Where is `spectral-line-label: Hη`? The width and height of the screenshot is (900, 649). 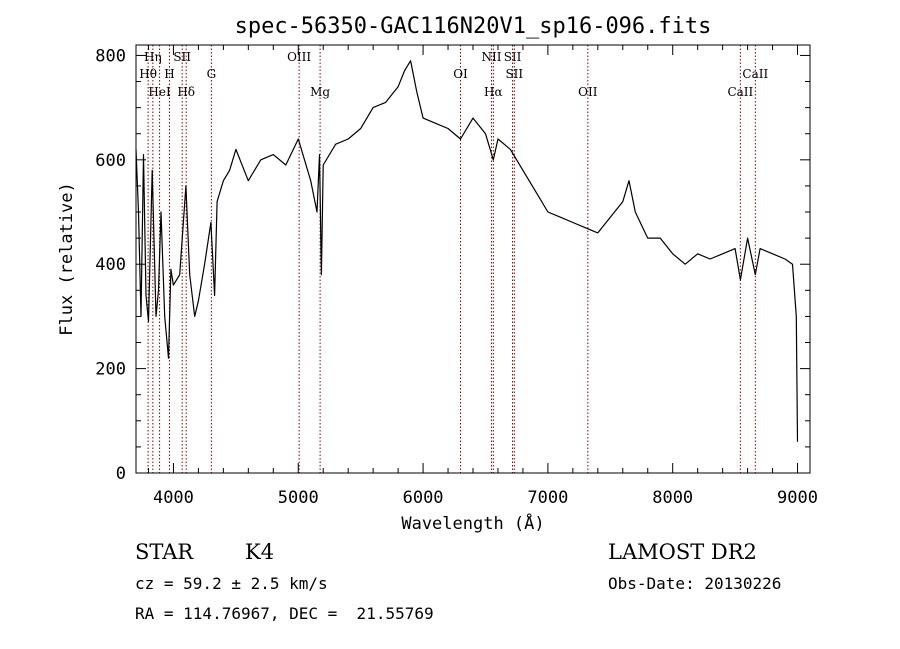
spectral-line-label: Hη is located at coordinates (153, 57).